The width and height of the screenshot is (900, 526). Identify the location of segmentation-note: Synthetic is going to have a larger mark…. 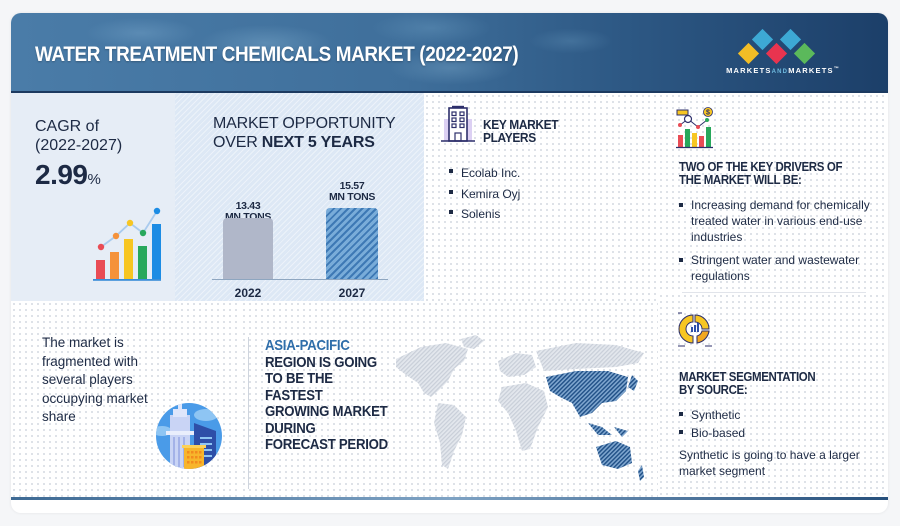
(769, 463).